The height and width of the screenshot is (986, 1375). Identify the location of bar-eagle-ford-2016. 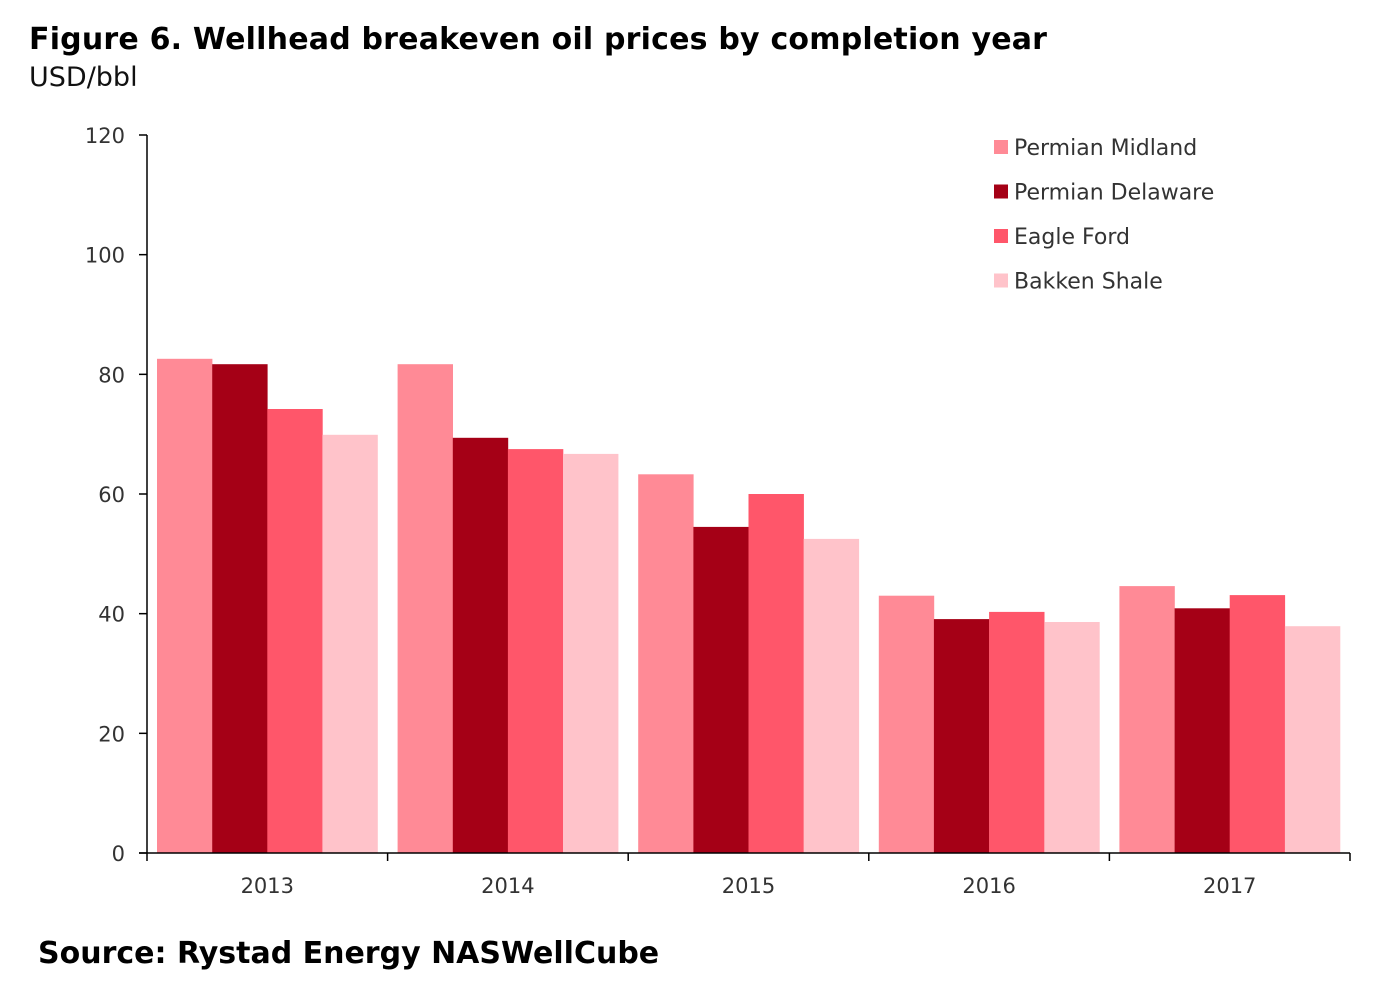
(1017, 732).